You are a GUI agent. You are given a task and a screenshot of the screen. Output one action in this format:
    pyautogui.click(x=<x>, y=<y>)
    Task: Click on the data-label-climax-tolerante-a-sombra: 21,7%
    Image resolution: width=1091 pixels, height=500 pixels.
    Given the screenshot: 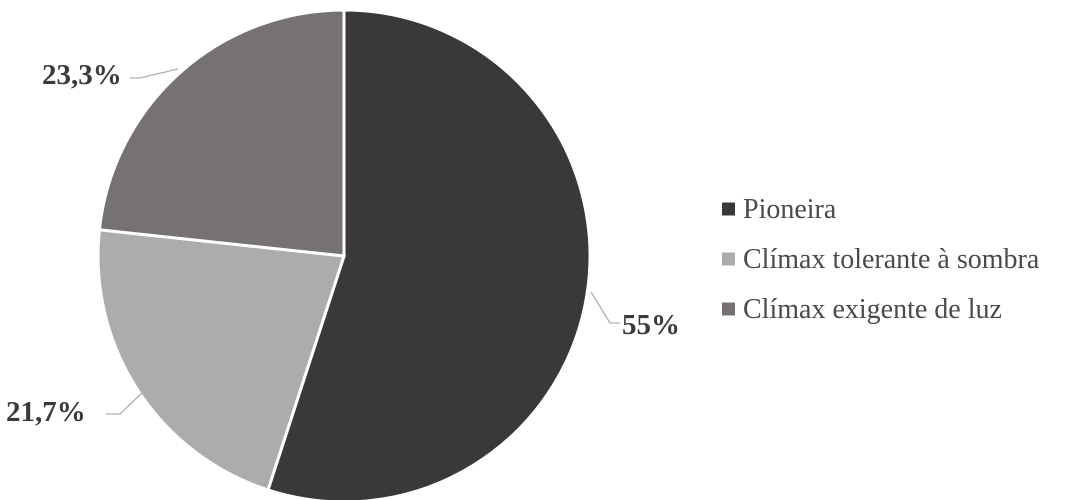 What is the action you would take?
    pyautogui.click(x=46, y=412)
    